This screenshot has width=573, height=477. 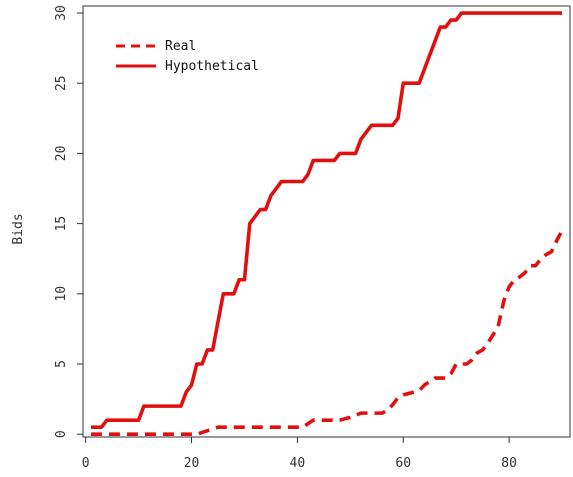 What do you see at coordinates (61, 434) in the screenshot?
I see `y-tick-label: 0` at bounding box center [61, 434].